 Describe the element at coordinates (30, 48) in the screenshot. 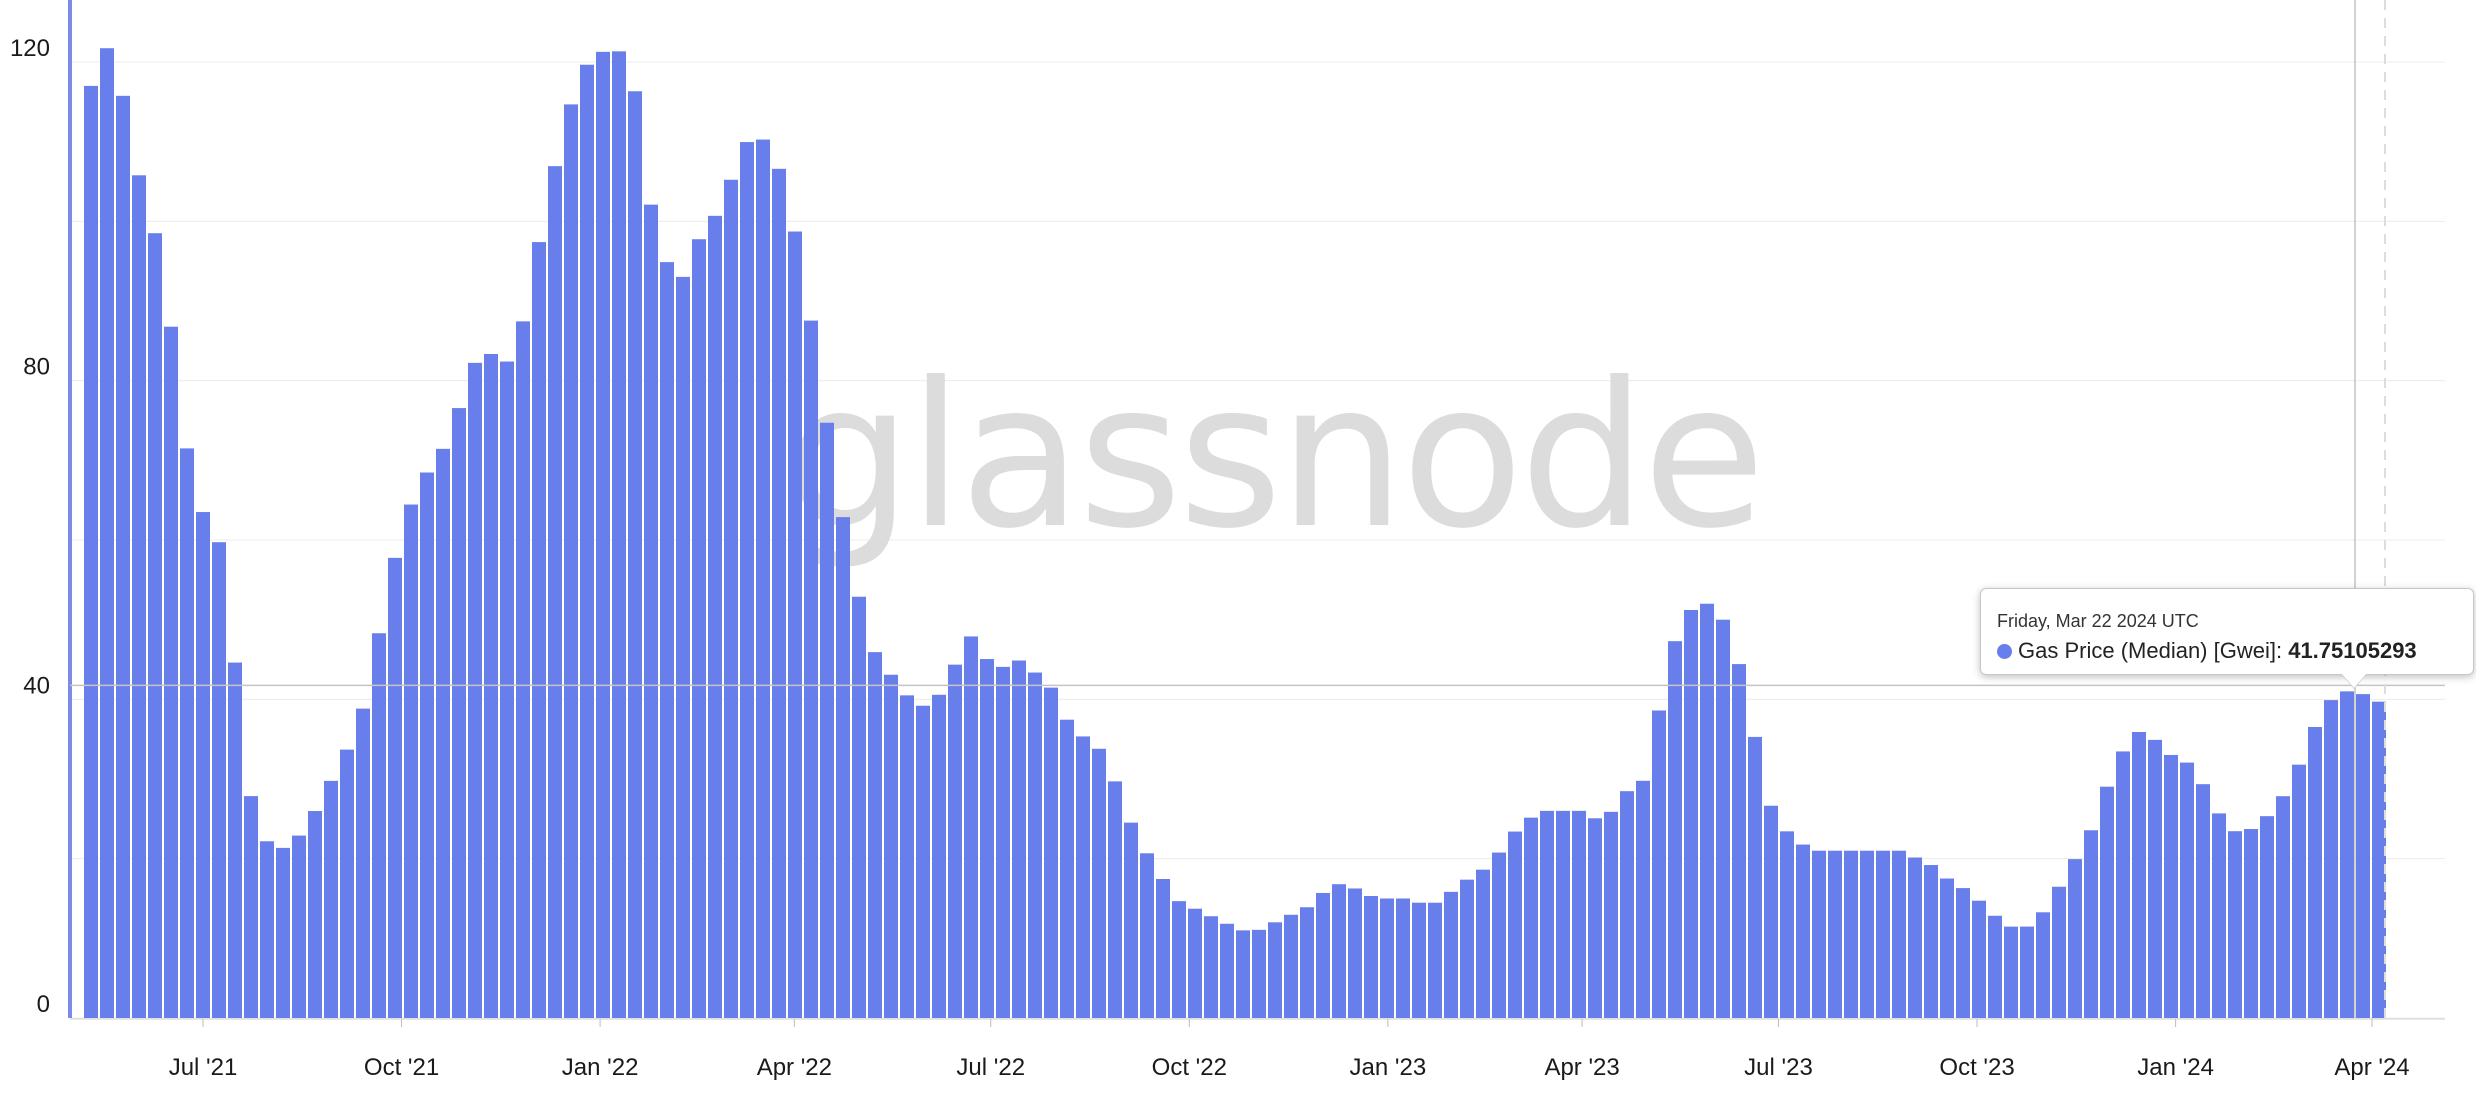

I see `y-tick-label: 120` at that location.